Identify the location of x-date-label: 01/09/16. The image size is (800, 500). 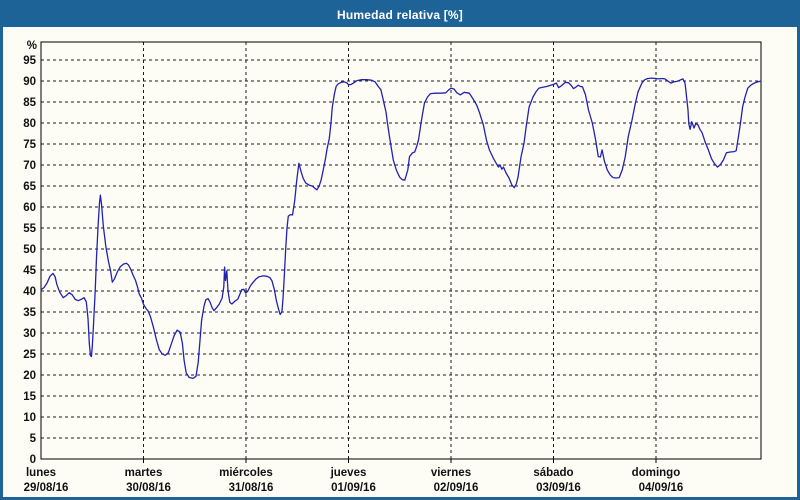
(353, 488).